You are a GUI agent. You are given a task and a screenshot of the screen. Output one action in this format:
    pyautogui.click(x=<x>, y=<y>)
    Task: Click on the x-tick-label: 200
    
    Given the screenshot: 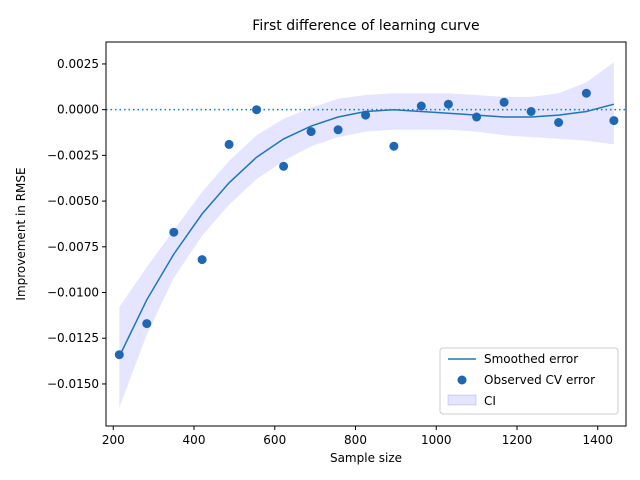 What is the action you would take?
    pyautogui.click(x=113, y=440)
    